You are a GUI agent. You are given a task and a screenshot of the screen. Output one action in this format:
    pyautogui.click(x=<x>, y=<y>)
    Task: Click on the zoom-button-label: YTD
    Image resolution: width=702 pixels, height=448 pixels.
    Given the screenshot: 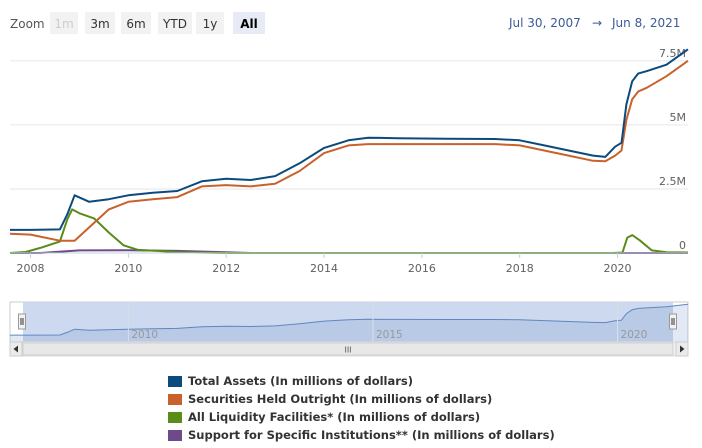 What is the action you would take?
    pyautogui.click(x=174, y=24)
    